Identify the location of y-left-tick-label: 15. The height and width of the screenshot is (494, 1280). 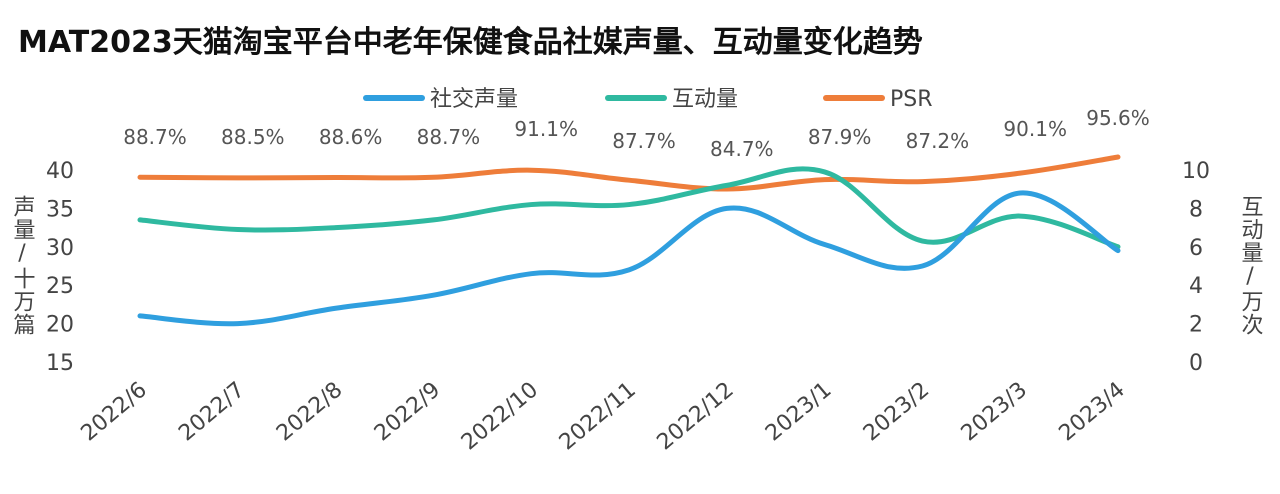
(60, 363).